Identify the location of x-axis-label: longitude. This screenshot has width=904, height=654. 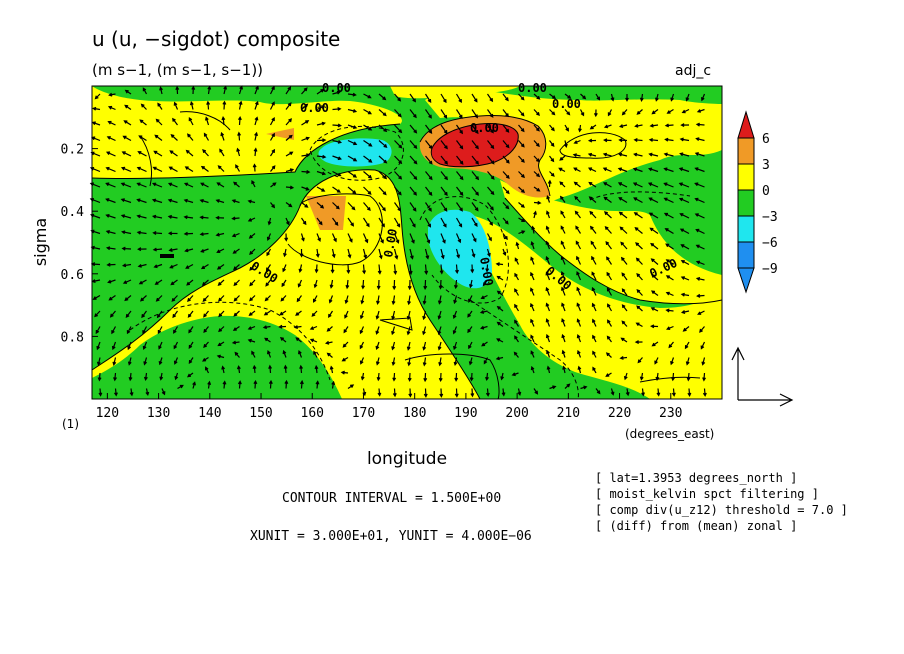
(407, 459).